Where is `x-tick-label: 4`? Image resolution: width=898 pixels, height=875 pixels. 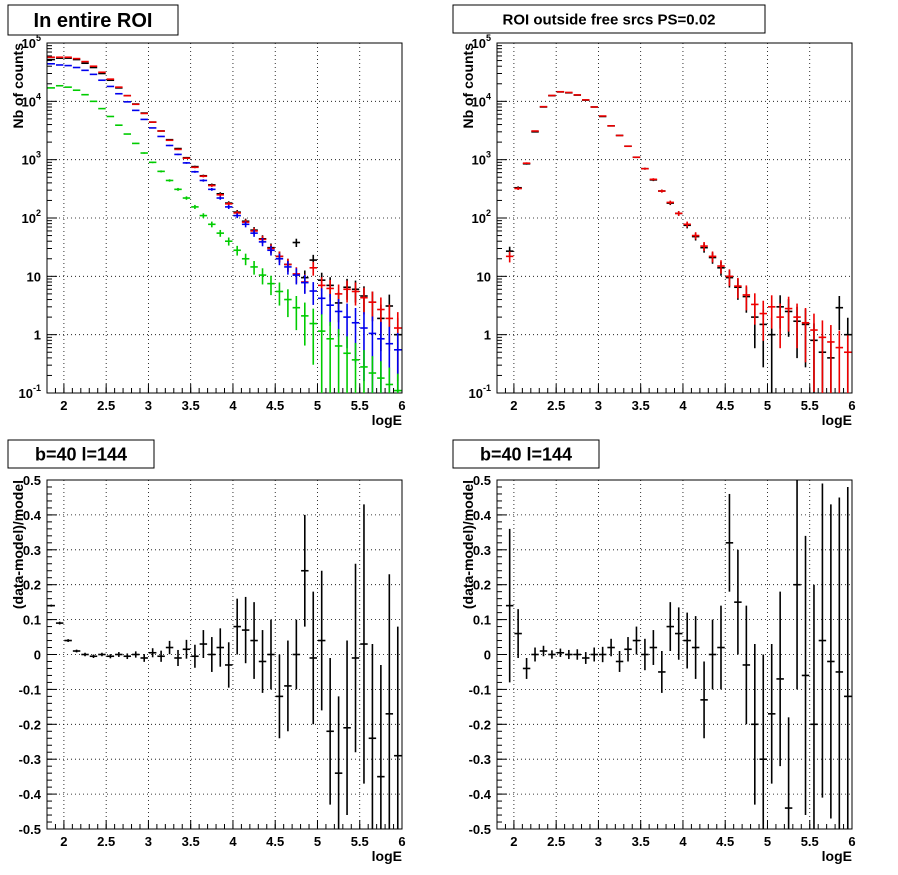 x-tick-label: 4 is located at coordinates (233, 841).